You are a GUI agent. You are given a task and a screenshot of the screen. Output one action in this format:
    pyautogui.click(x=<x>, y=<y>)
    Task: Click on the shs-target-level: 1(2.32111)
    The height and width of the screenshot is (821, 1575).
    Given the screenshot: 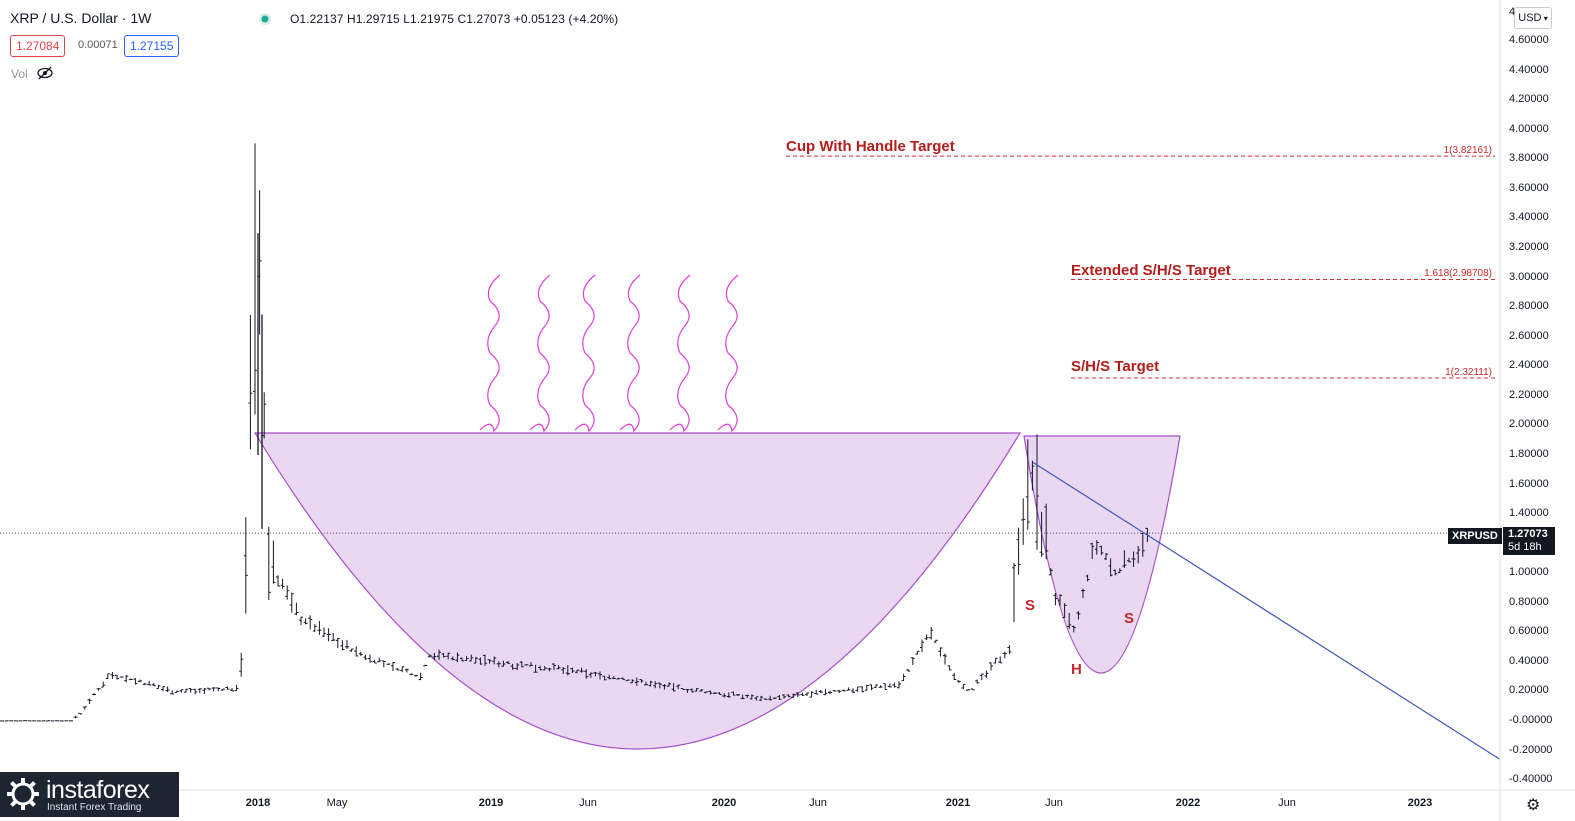 What is the action you would take?
    pyautogui.click(x=1468, y=372)
    